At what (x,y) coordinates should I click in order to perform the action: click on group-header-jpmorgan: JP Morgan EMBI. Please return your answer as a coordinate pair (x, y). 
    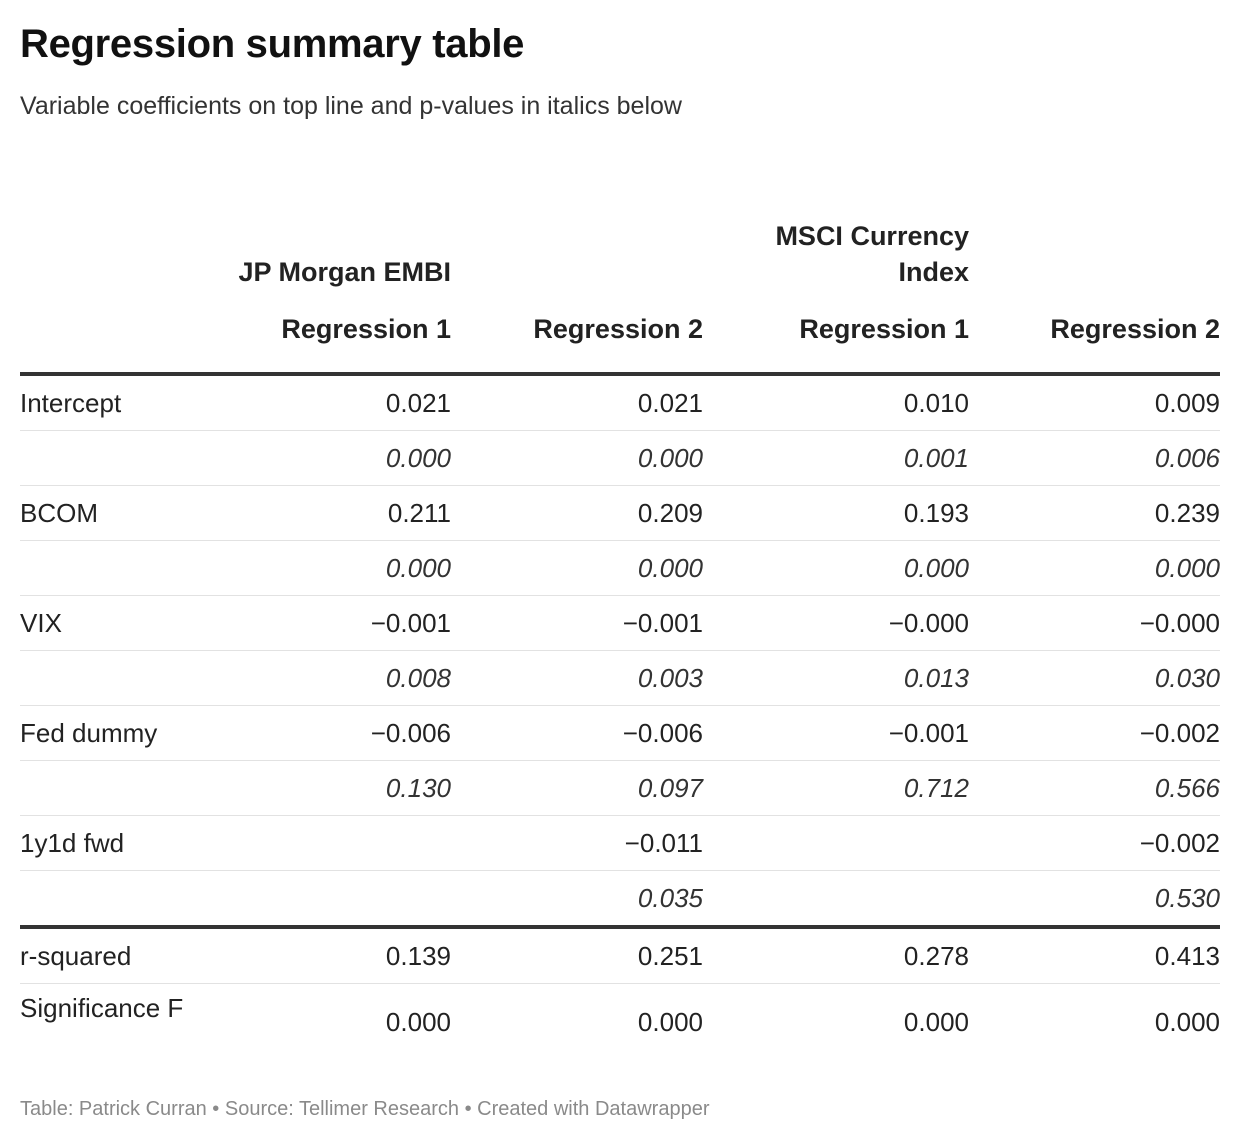
    Looking at the image, I should click on (344, 272).